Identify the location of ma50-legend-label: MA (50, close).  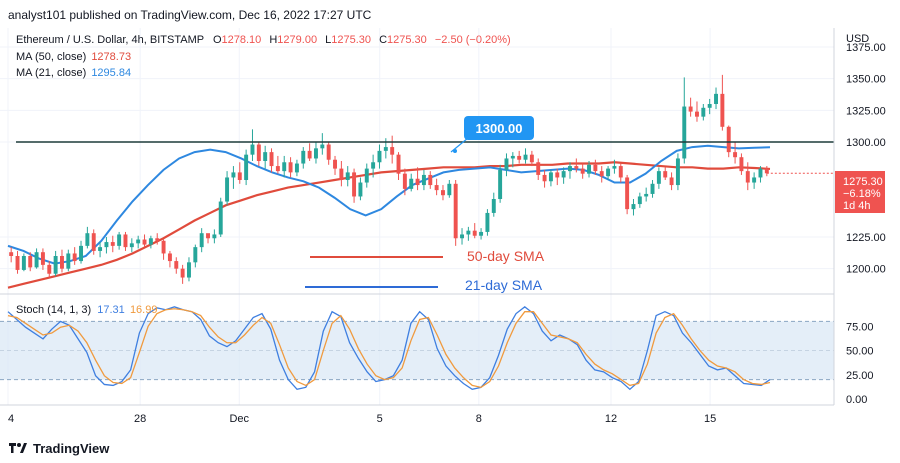
(51, 57).